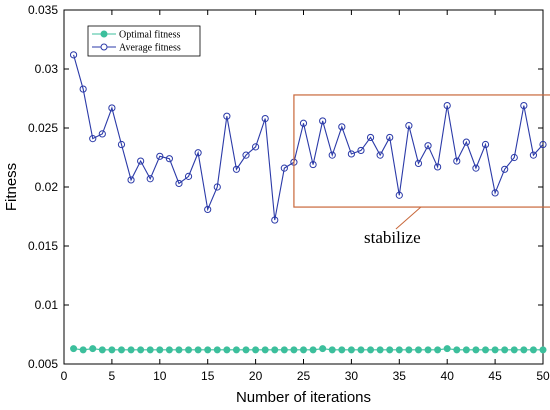 The height and width of the screenshot is (410, 550). I want to click on y-tick-label: 0.025, so click(43, 128).